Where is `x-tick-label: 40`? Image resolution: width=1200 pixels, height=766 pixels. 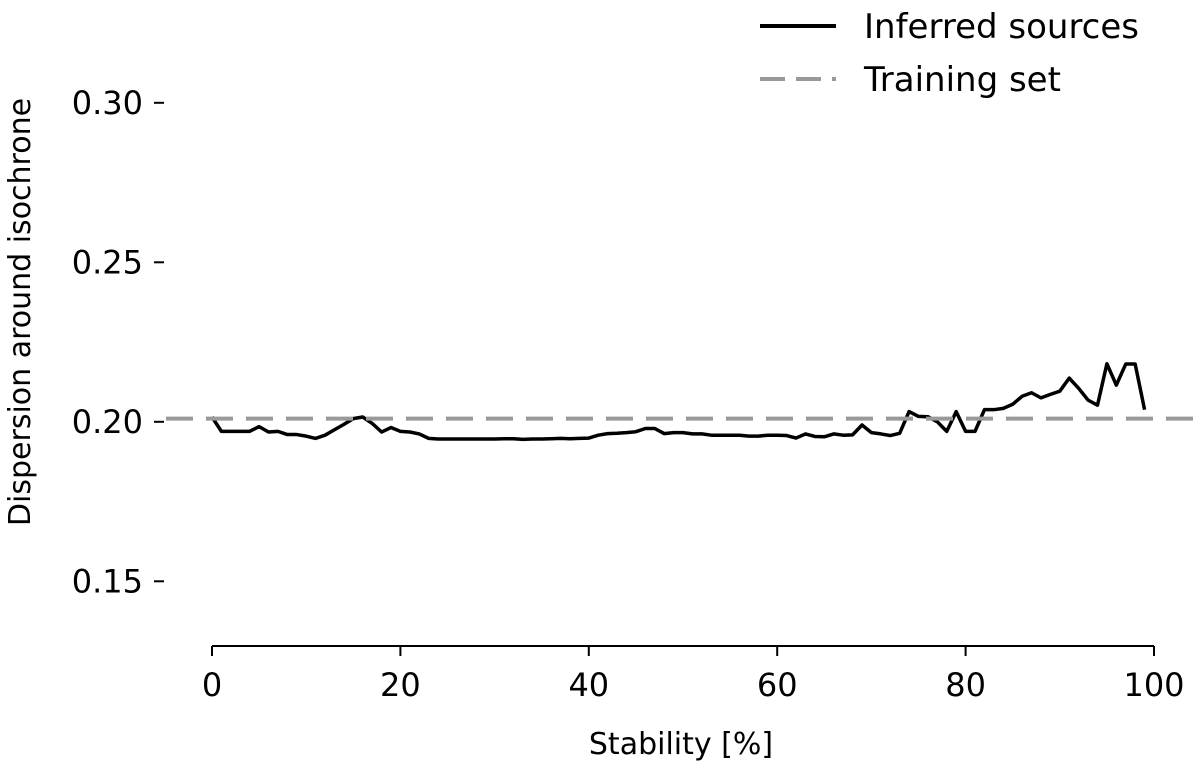 x-tick-label: 40 is located at coordinates (588, 685).